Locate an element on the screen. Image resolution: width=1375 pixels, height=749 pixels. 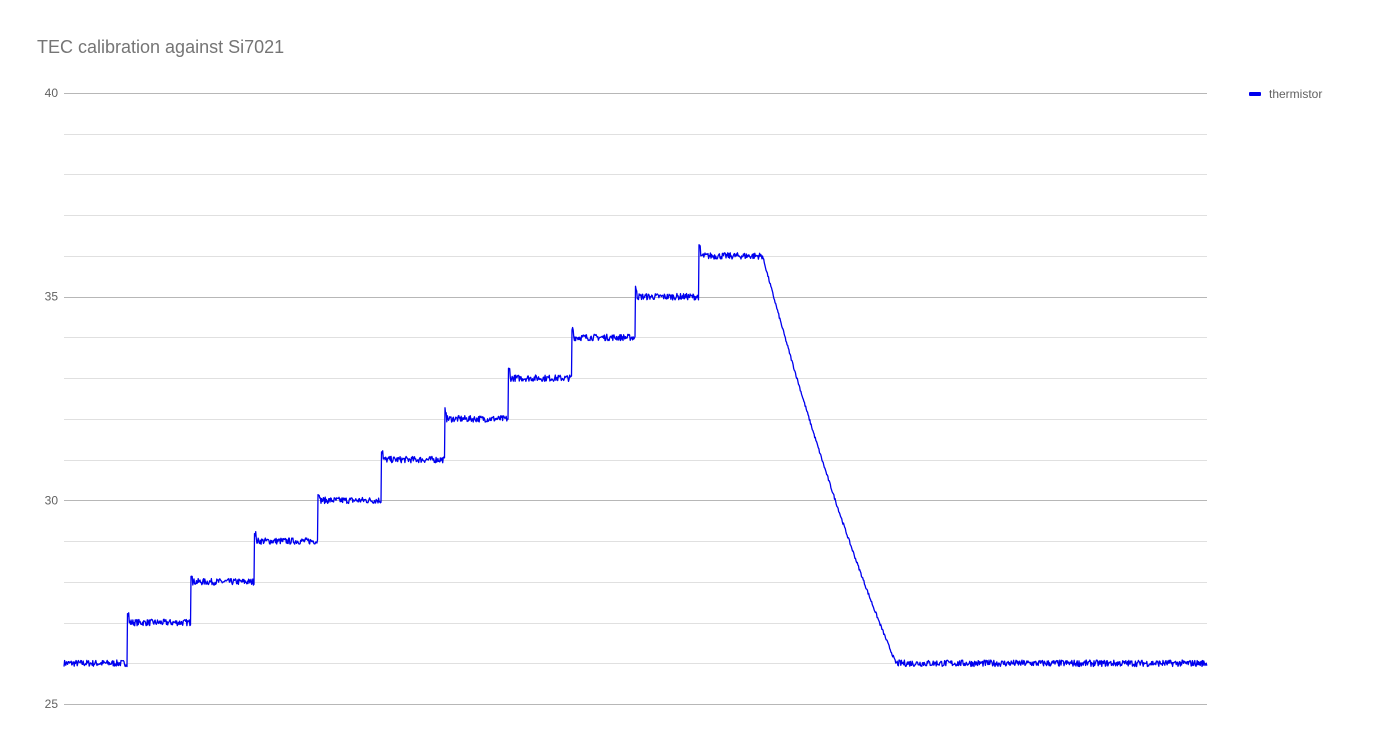
y-axis-tick-labels: 25 30 35 40 is located at coordinates (52, 398).